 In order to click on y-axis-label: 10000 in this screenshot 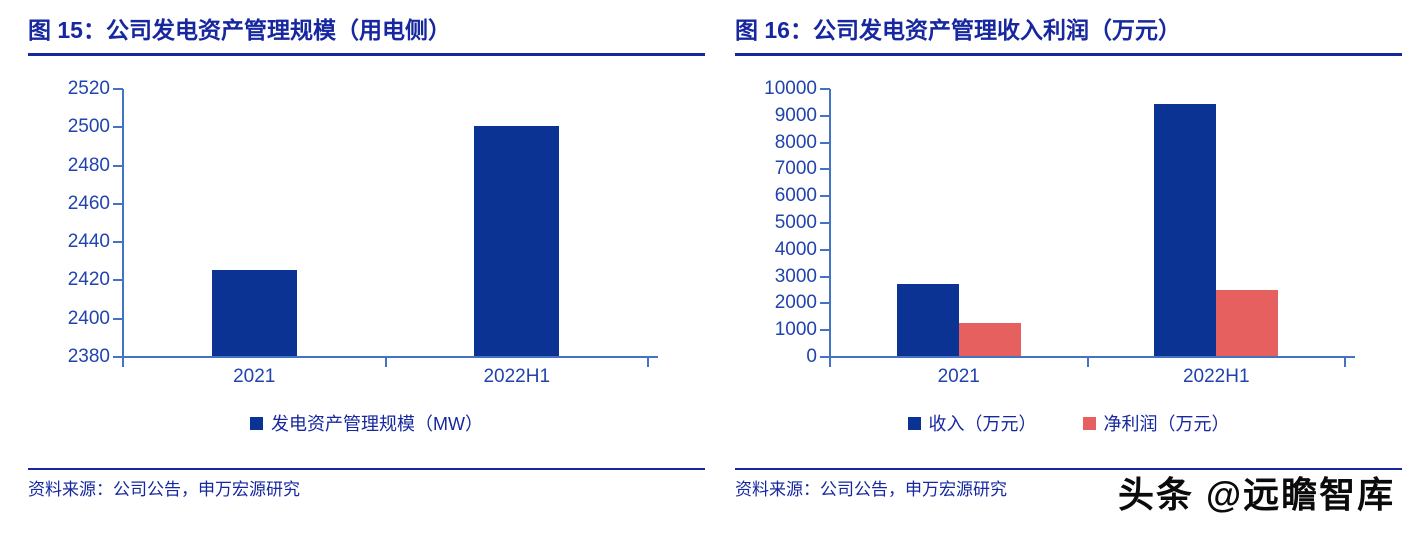, I will do `click(790, 88)`.